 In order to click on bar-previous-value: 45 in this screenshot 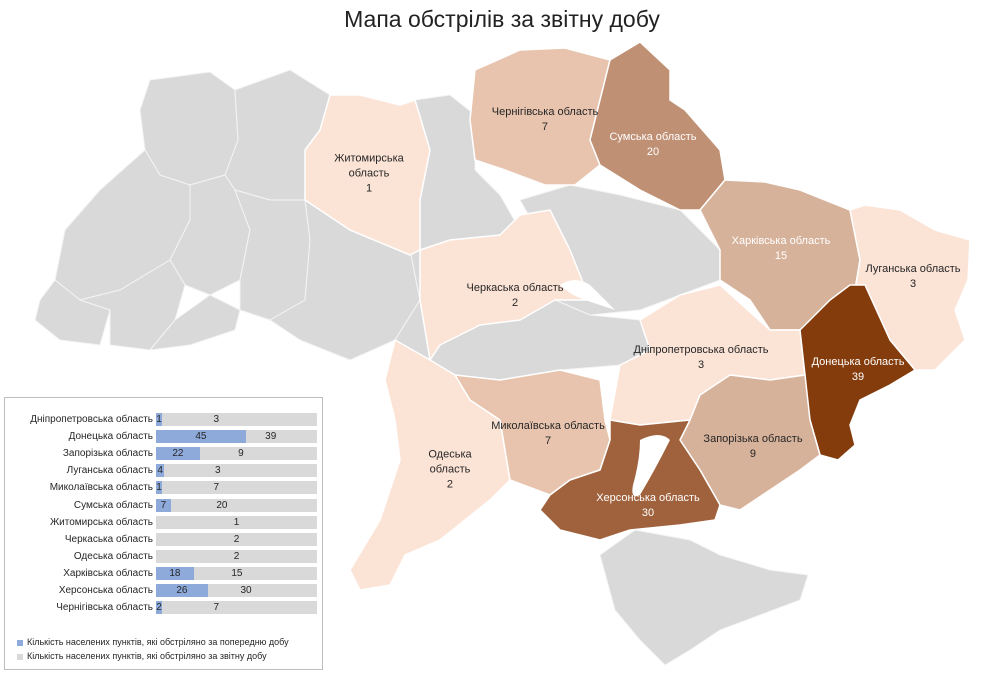, I will do `click(201, 437)`.